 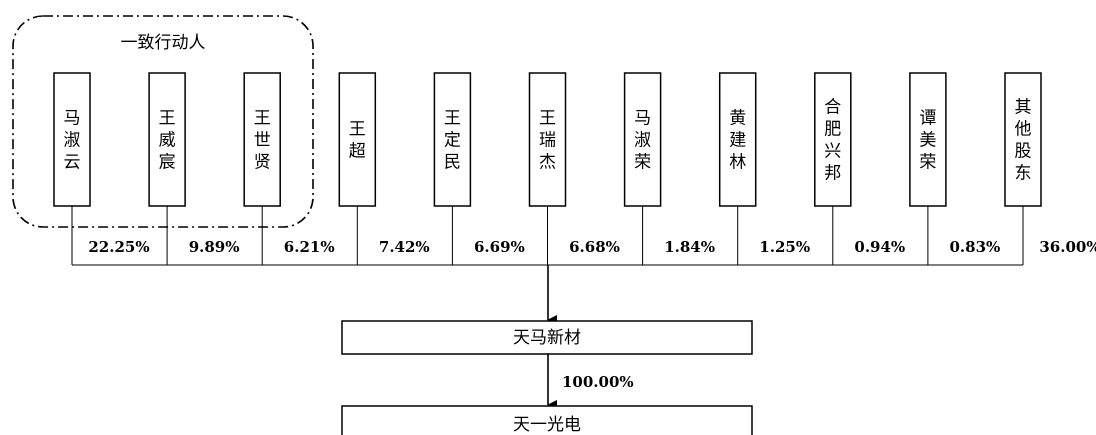 I want to click on shareholder-name: 王世贤, so click(x=262, y=141).